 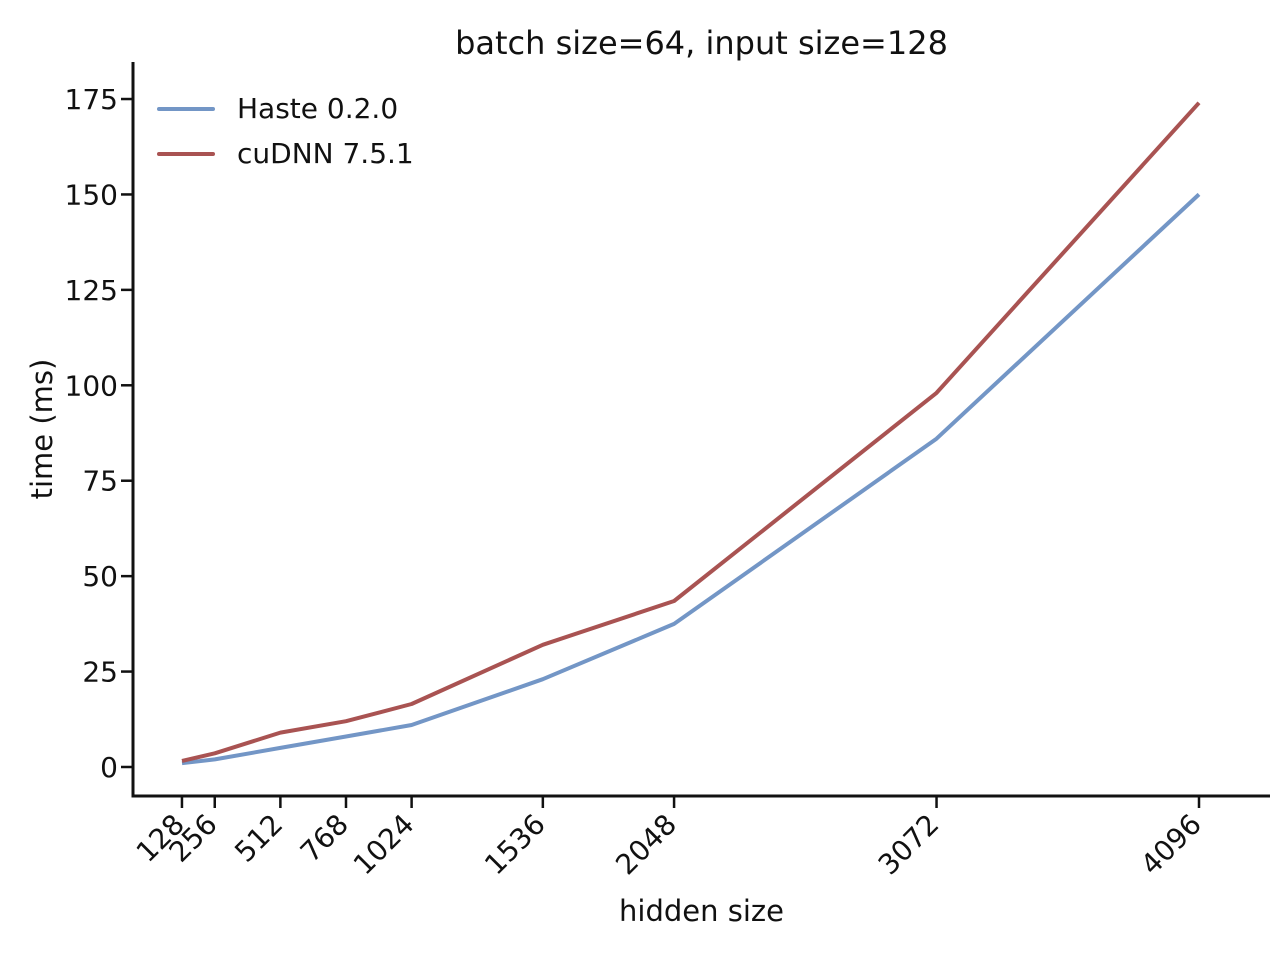 I want to click on legend-entry: cuDNN 7.5.1, so click(x=285, y=153).